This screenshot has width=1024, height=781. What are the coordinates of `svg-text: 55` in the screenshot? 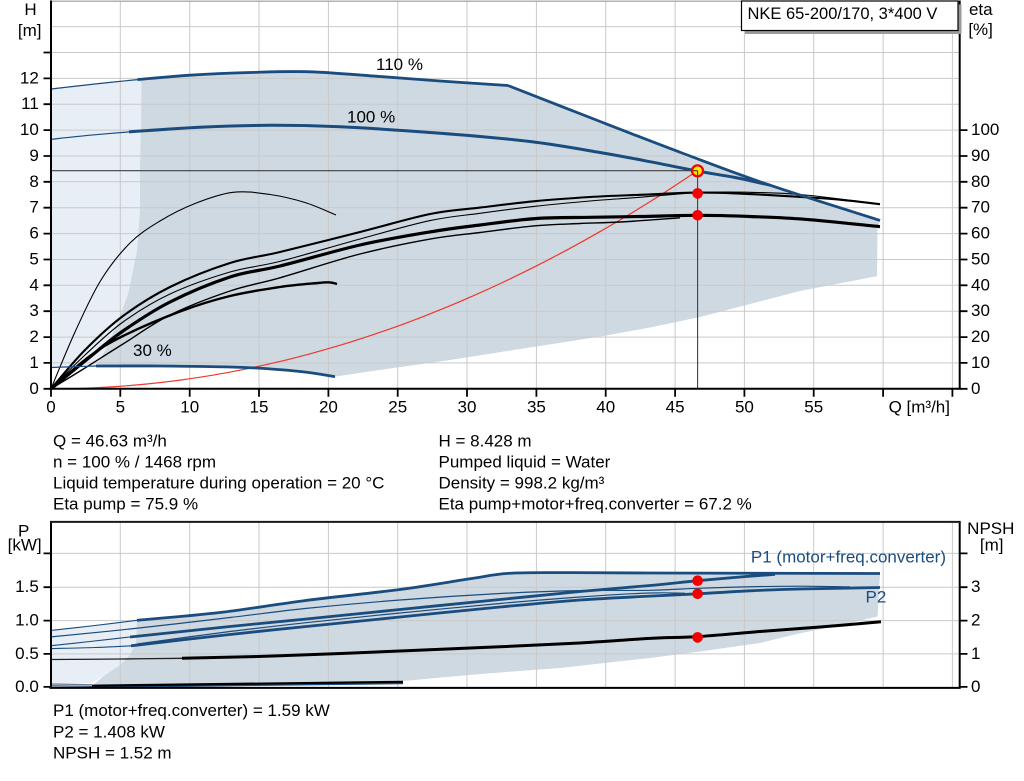 It's located at (813, 407).